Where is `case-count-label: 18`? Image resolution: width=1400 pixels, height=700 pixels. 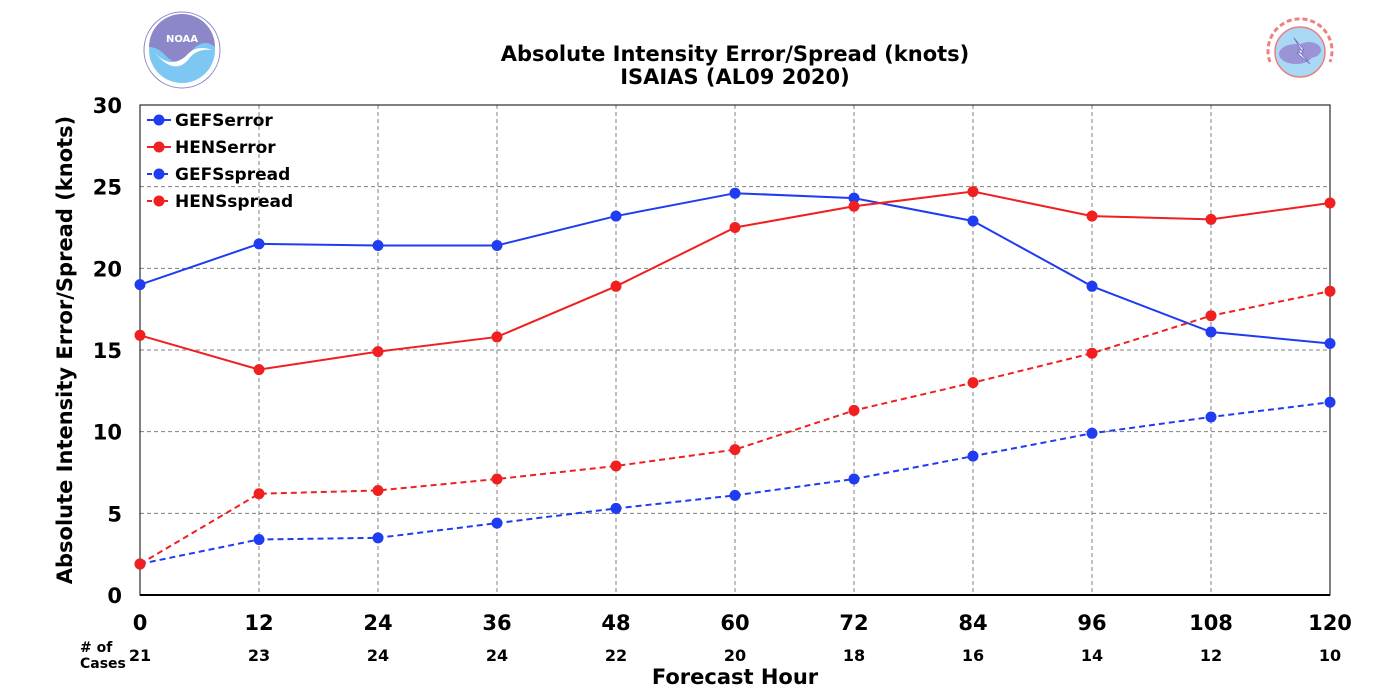
case-count-label: 18 is located at coordinates (854, 655).